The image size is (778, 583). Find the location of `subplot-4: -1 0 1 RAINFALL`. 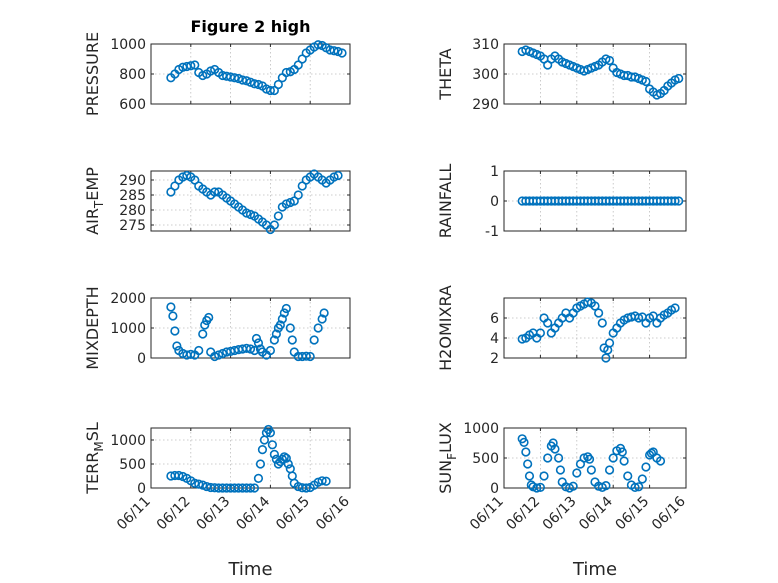

subplot-4: -1 0 1 RAINFALL is located at coordinates (561, 202).